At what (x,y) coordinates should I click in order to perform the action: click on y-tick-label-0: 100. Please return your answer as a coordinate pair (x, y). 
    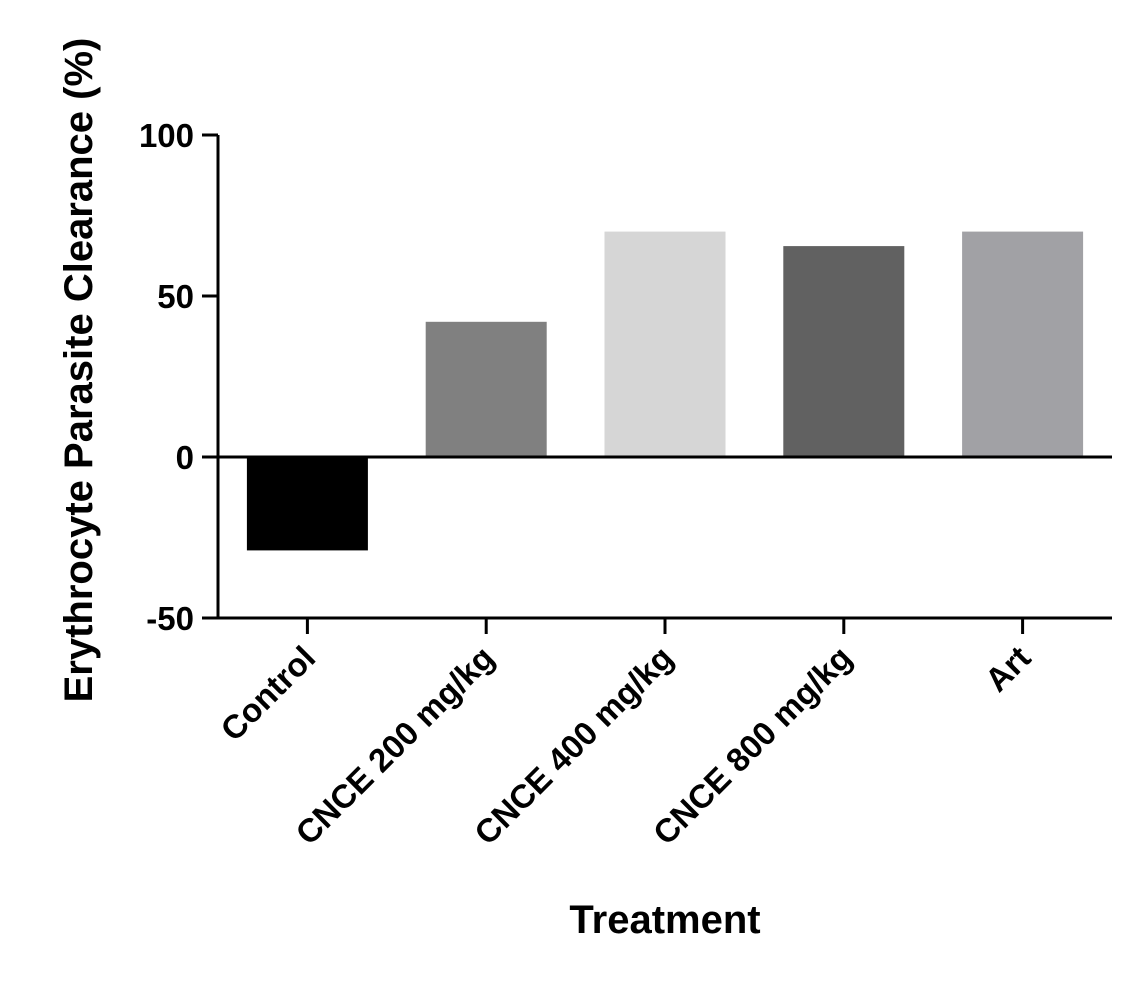
    Looking at the image, I should click on (166, 135).